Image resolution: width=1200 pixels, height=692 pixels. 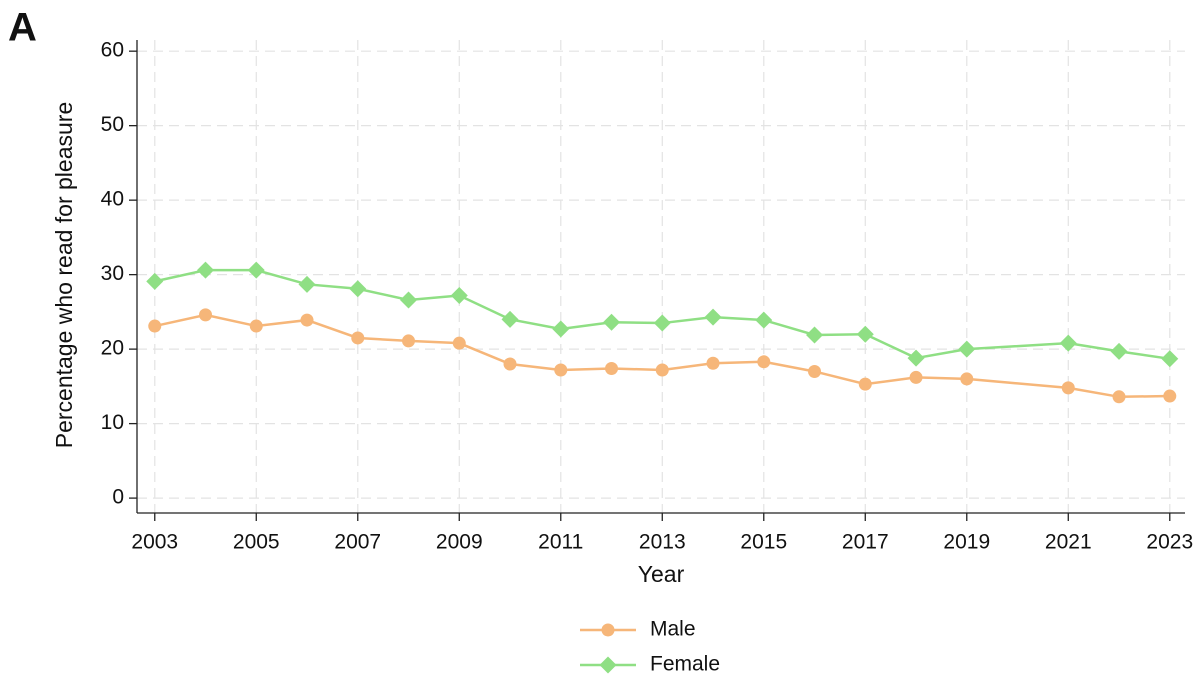 I want to click on x-tick-label: 2011, so click(x=560, y=542).